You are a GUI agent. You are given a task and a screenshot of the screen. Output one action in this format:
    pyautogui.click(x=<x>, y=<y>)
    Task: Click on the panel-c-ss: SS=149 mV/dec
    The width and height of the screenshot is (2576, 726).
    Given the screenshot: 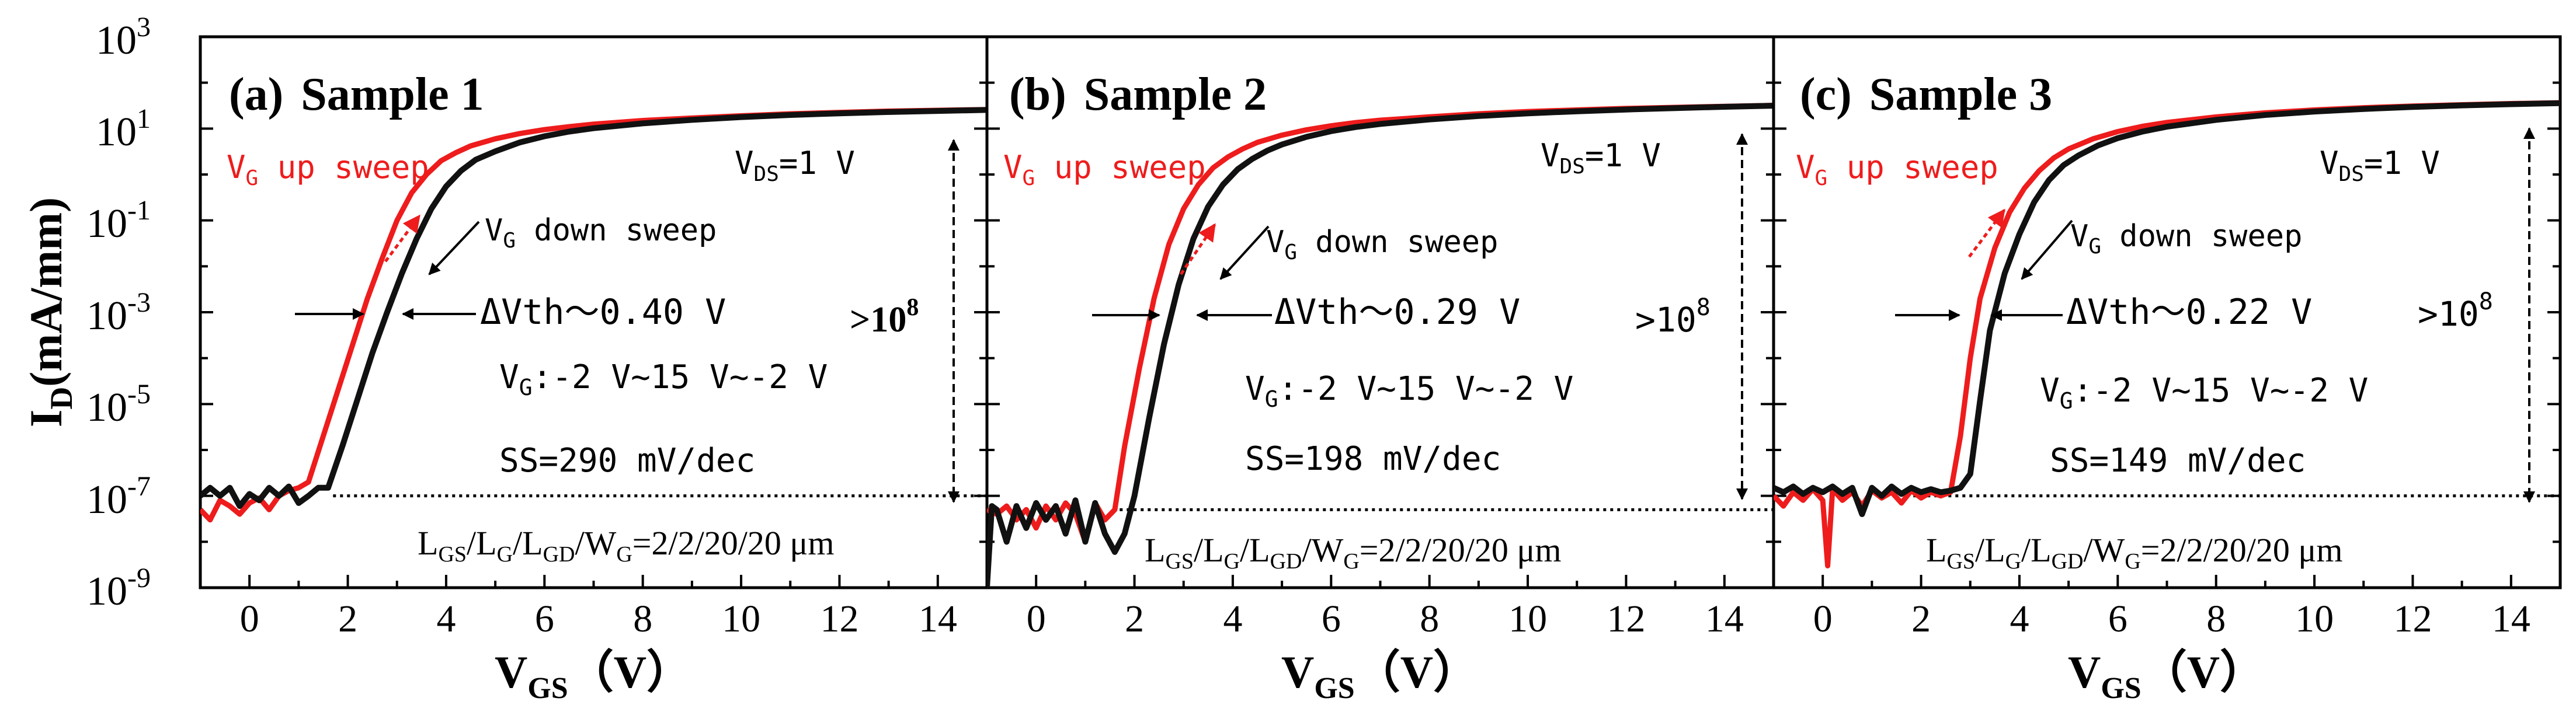 What is the action you would take?
    pyautogui.click(x=2178, y=461)
    